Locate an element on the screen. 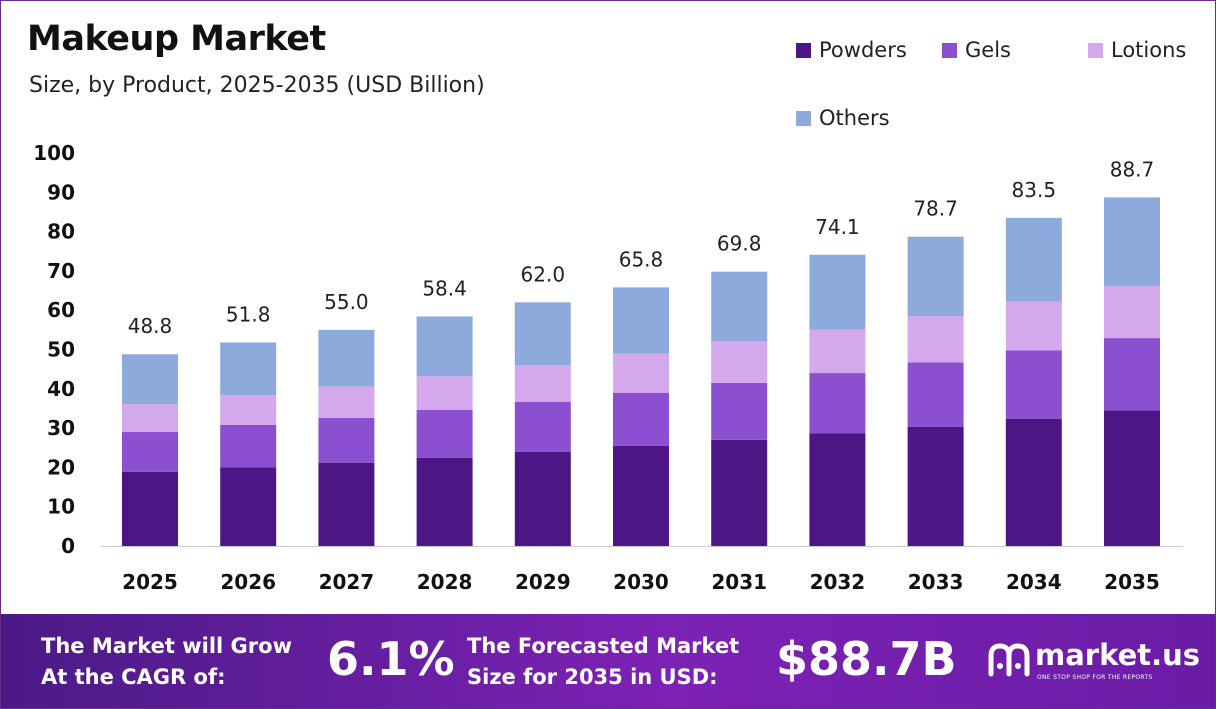 Image resolution: width=1216 pixels, height=709 pixels. bar-segment-lotions-2027 is located at coordinates (346, 402).